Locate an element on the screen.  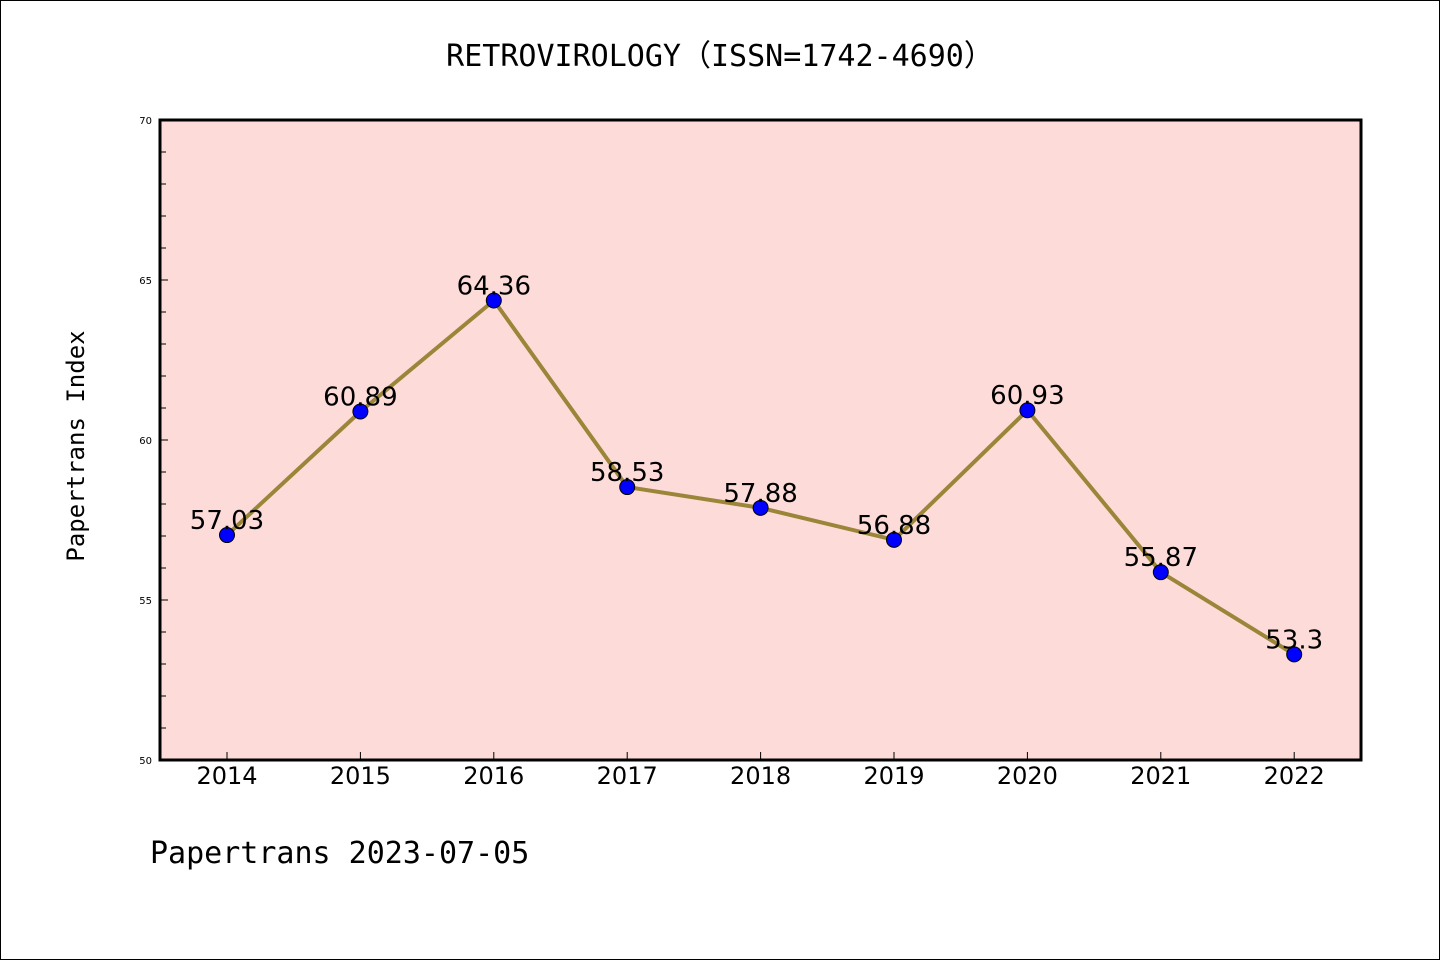
x-tick-label: 2016 is located at coordinates (493, 776).